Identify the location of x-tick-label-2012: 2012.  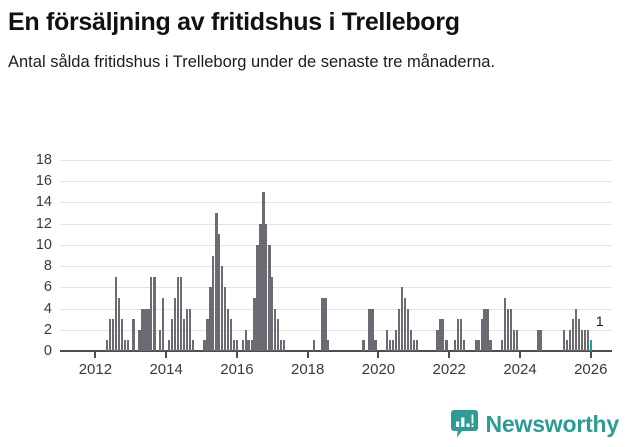
(95, 369).